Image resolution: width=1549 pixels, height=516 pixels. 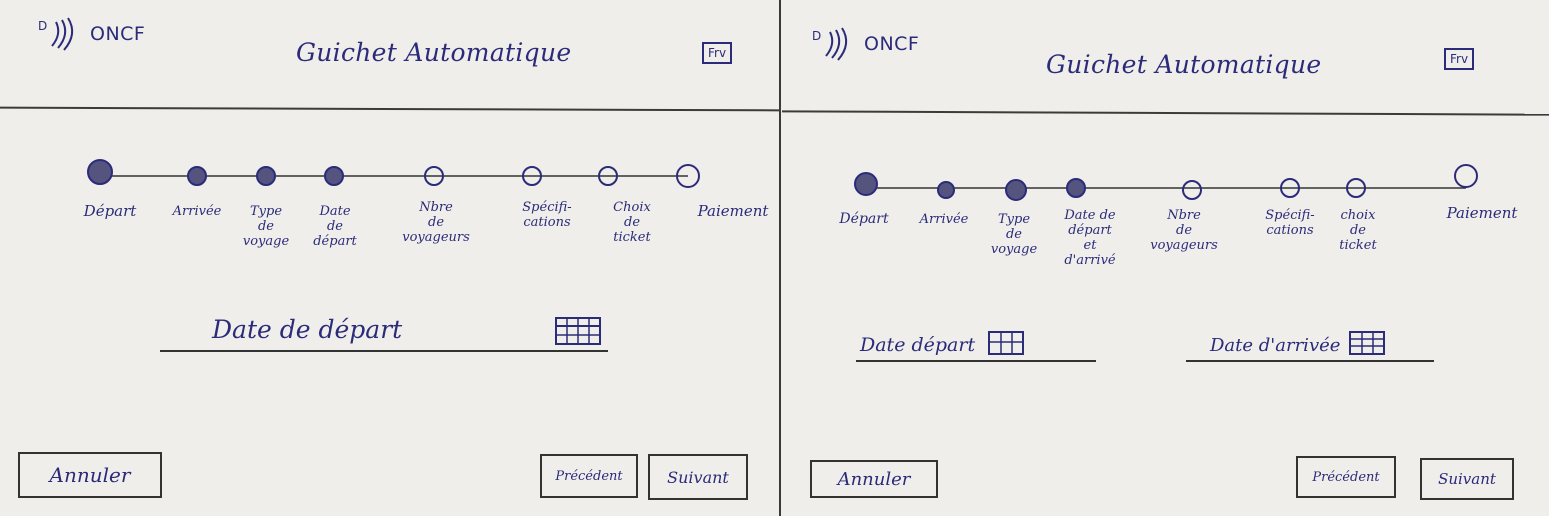 What do you see at coordinates (918, 345) in the screenshot?
I see `departure-date-label: Date départ` at bounding box center [918, 345].